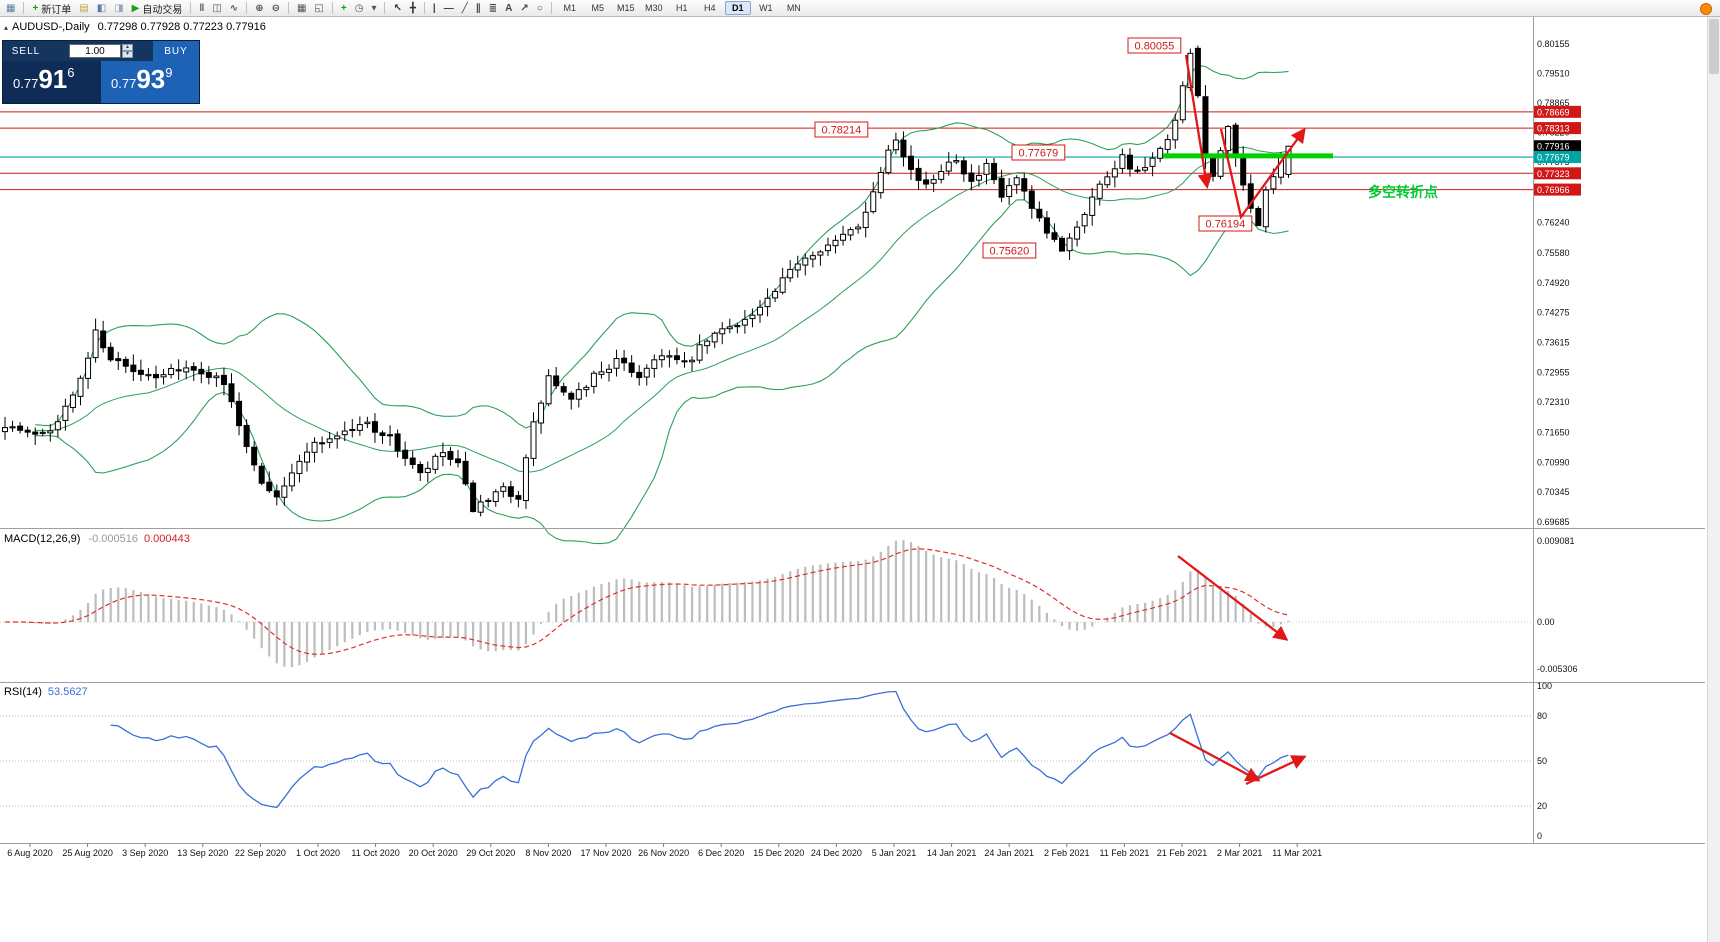  What do you see at coordinates (605, 853) in the screenshot?
I see `time-axis-label: 17 Nov 2020` at bounding box center [605, 853].